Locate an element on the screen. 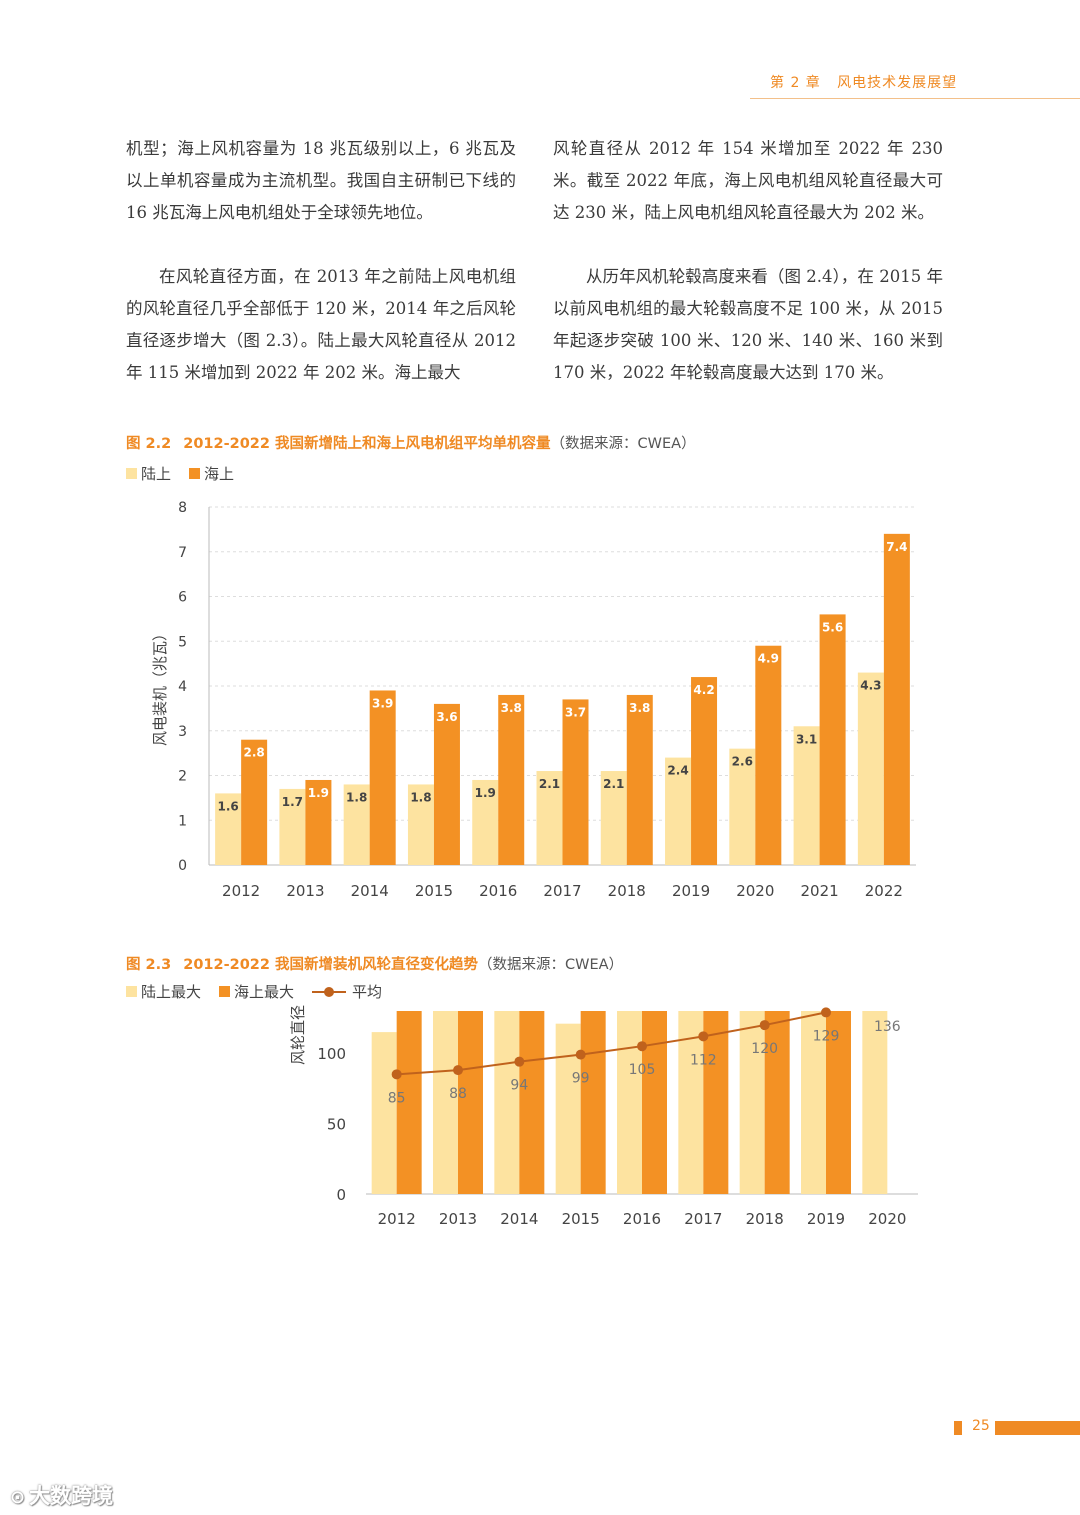  y-tick-label: 1 is located at coordinates (182, 821).